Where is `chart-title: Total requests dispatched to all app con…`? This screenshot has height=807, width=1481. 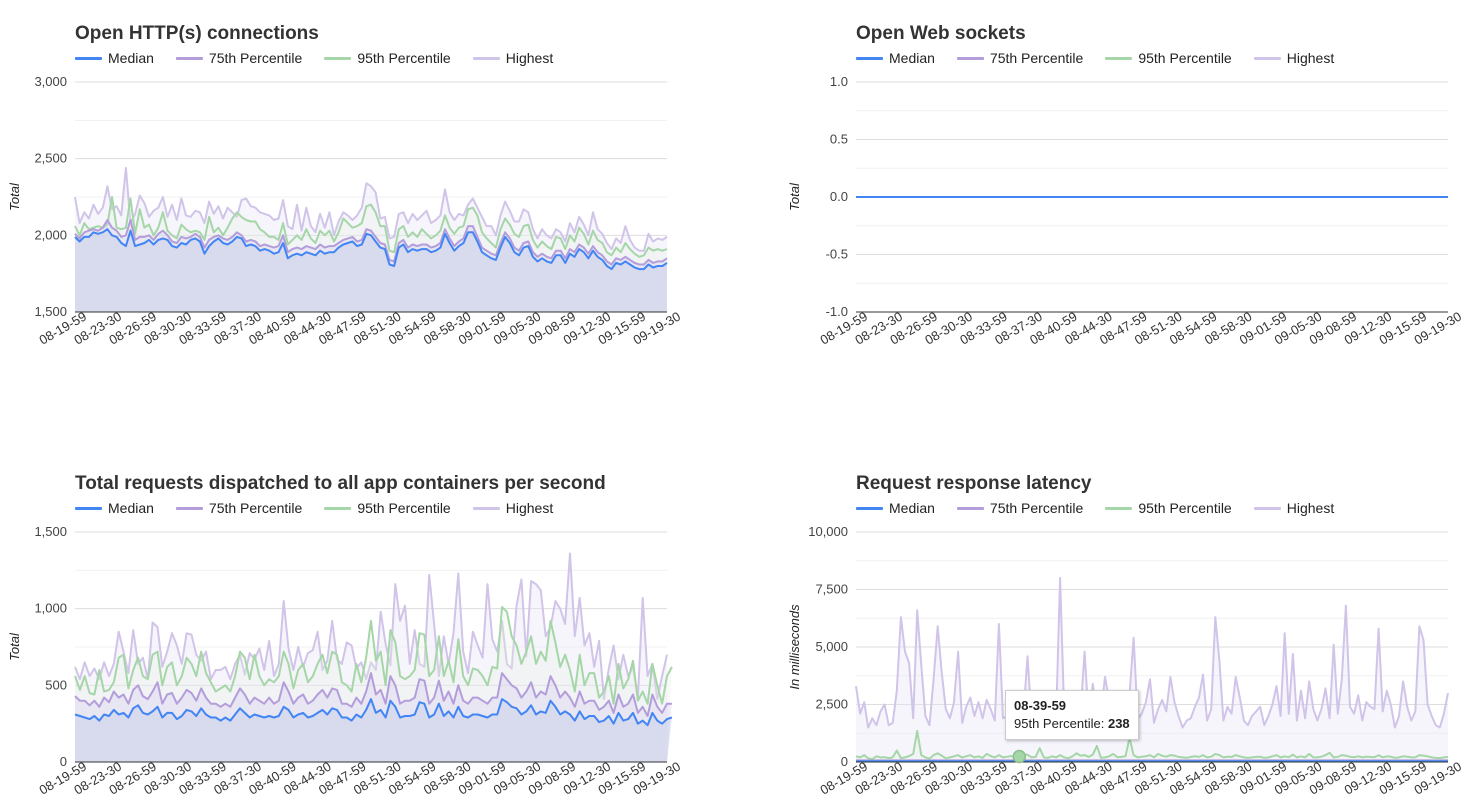
chart-title: Total requests dispatched to all app con… is located at coordinates (340, 483).